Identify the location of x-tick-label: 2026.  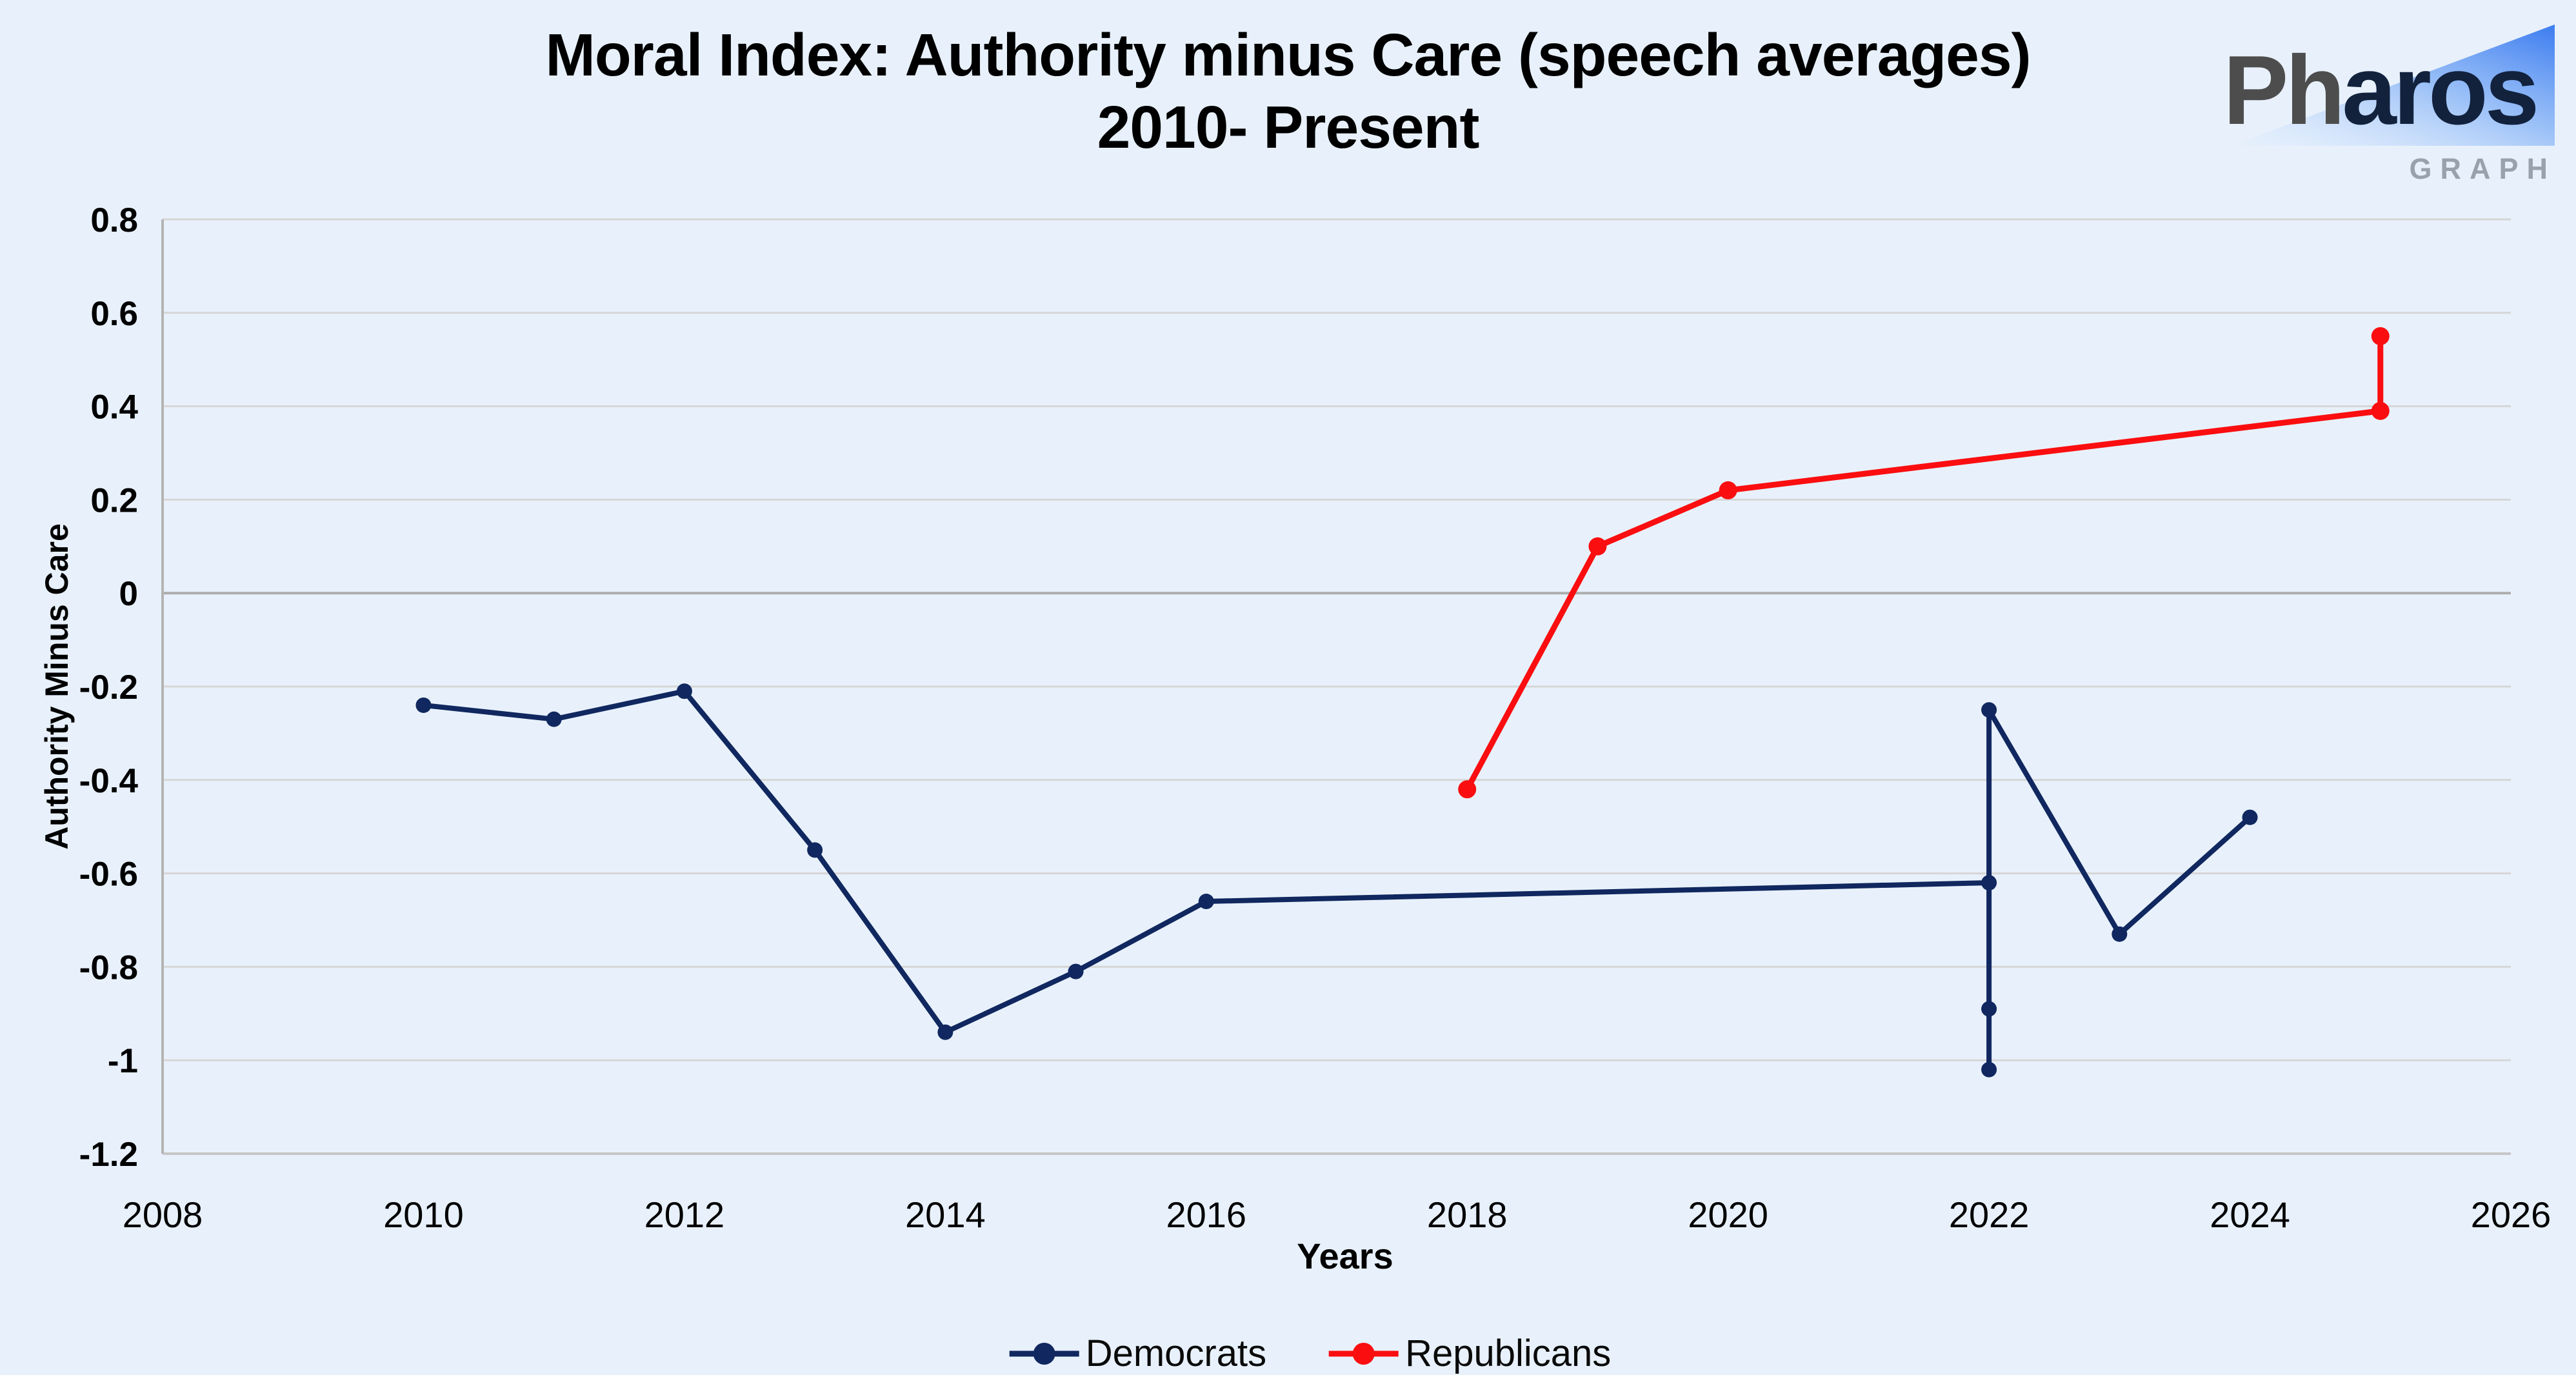
(2511, 1214).